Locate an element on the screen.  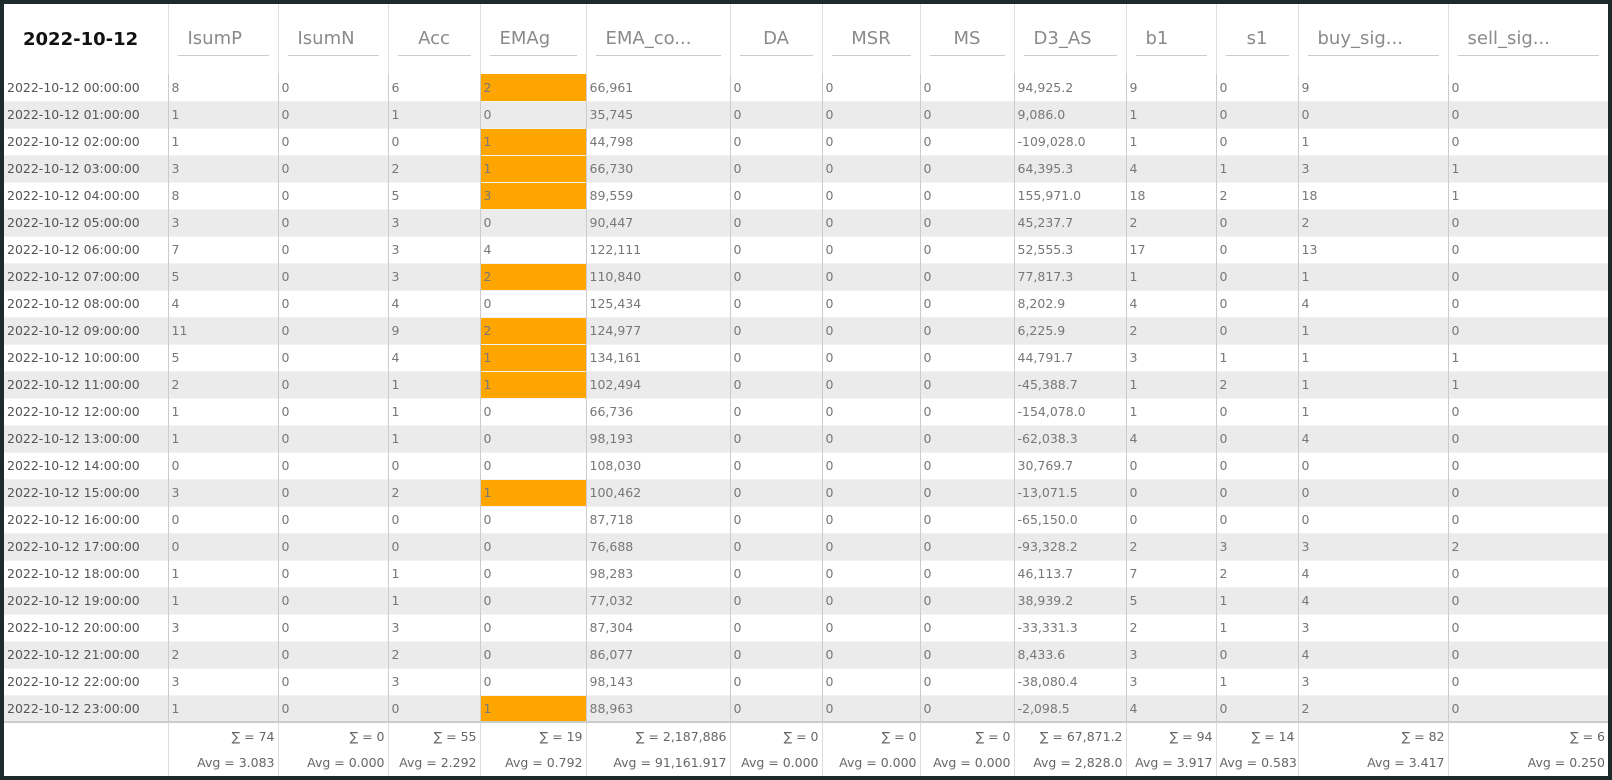
column-title: s1 is located at coordinates (1257, 39).